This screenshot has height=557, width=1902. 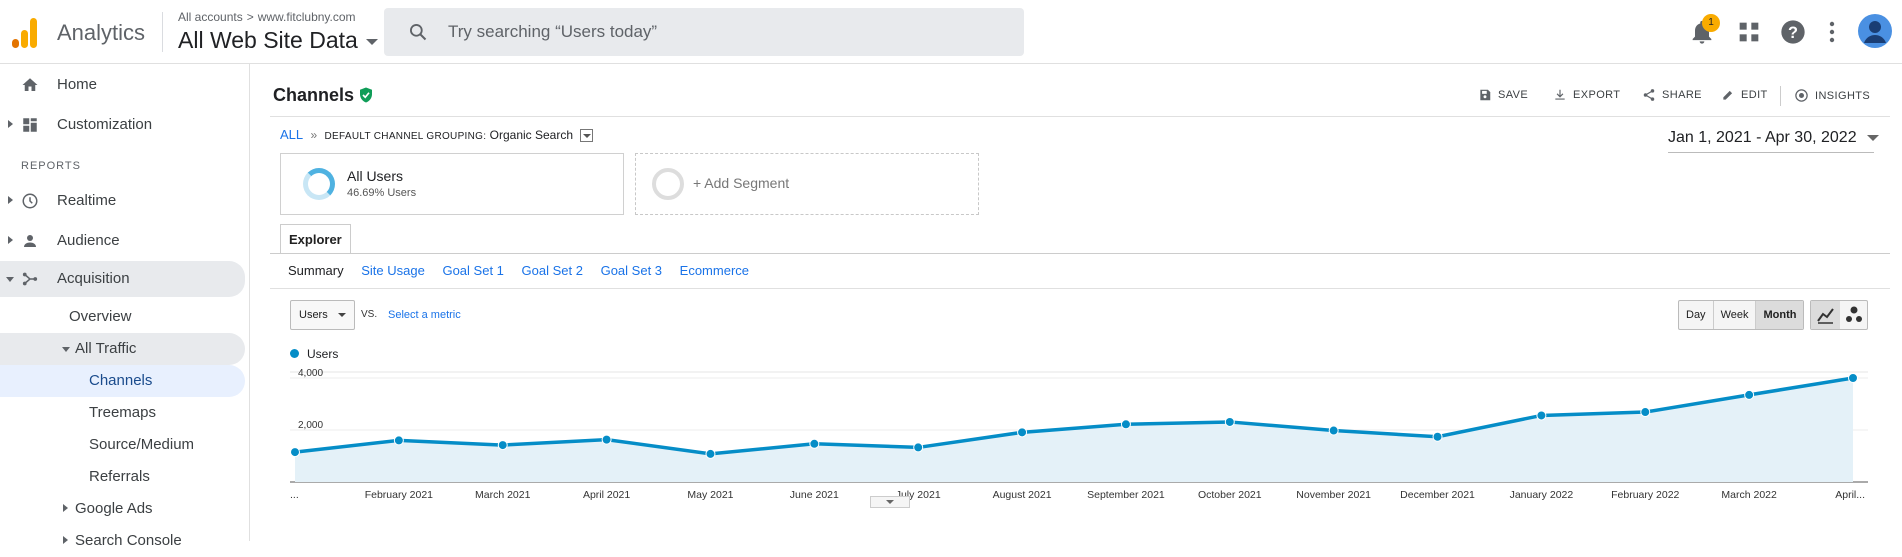 I want to click on edit-pencil-icon, so click(x=1728, y=95).